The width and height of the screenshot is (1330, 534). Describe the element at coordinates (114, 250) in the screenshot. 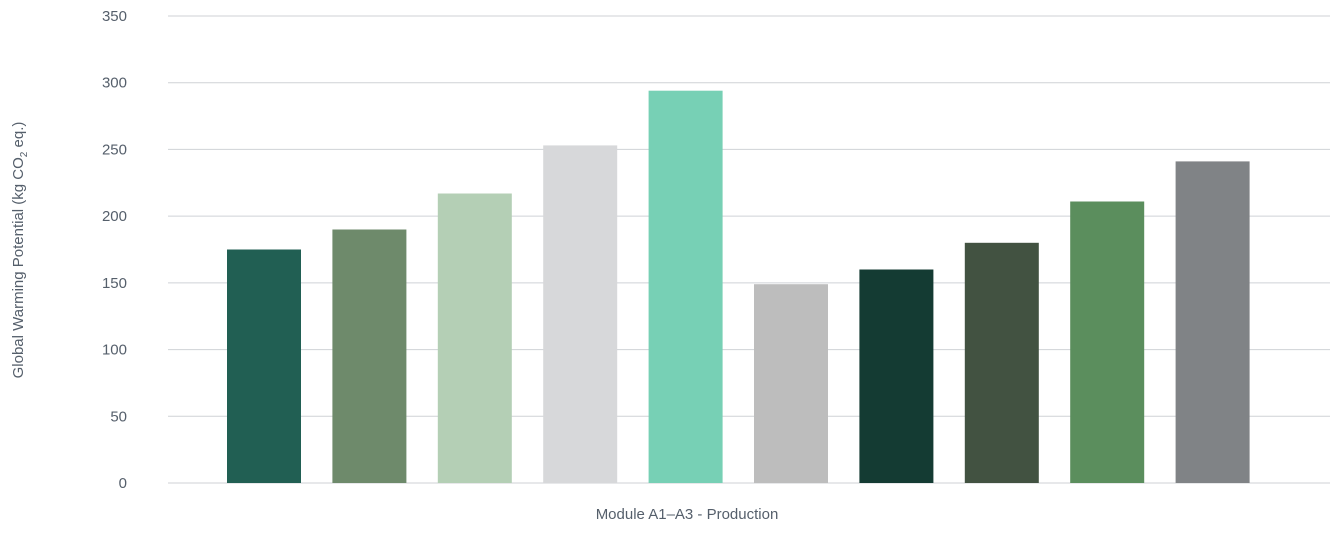

I see `y-axis-ticks: 0 50 100 150 200 250 300 350` at that location.